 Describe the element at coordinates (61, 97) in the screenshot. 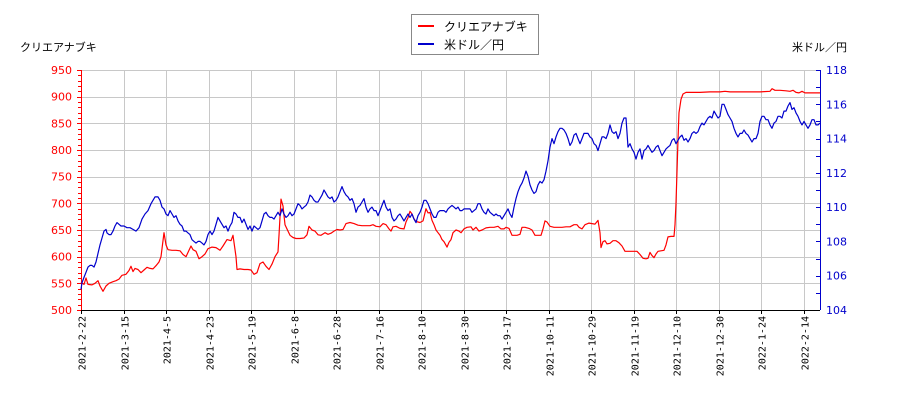

I see `left-axis-tick-label: 900` at that location.